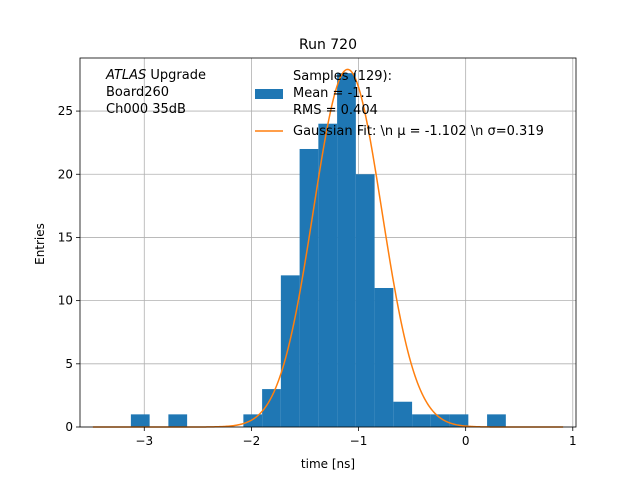 This screenshot has width=640, height=480. What do you see at coordinates (328, 464) in the screenshot?
I see `x-axis-title: time [ns]` at bounding box center [328, 464].